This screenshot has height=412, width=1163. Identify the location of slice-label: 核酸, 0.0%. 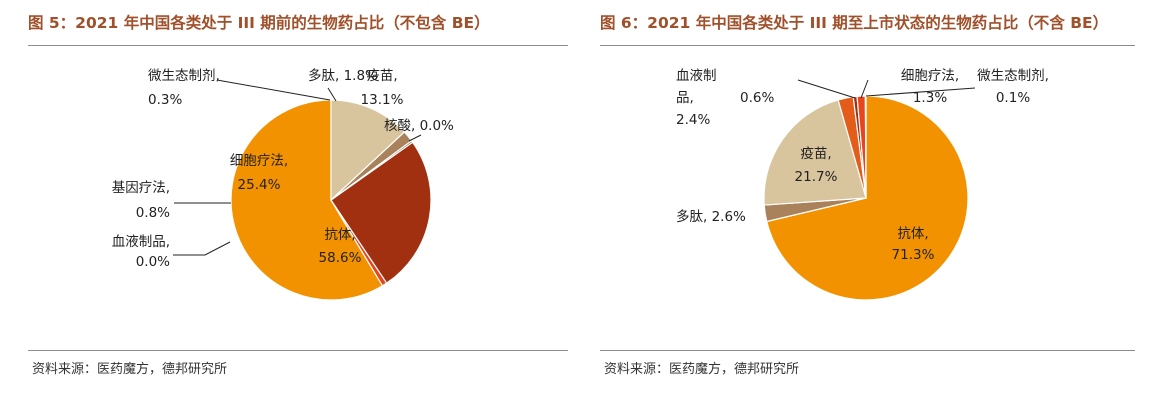
(419, 126).